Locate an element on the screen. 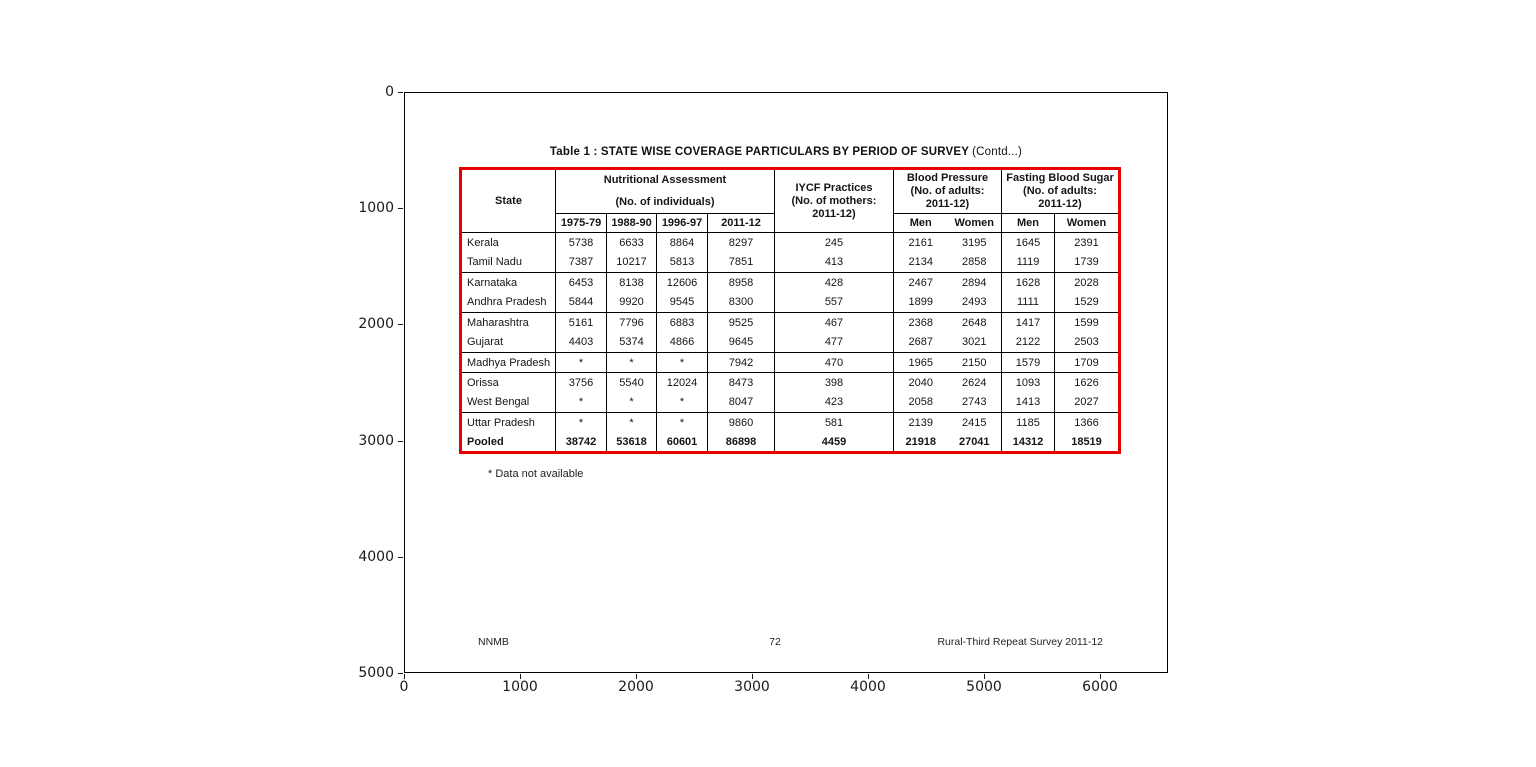 The image size is (1536, 767). state-cell: Gujarat is located at coordinates (508, 342).